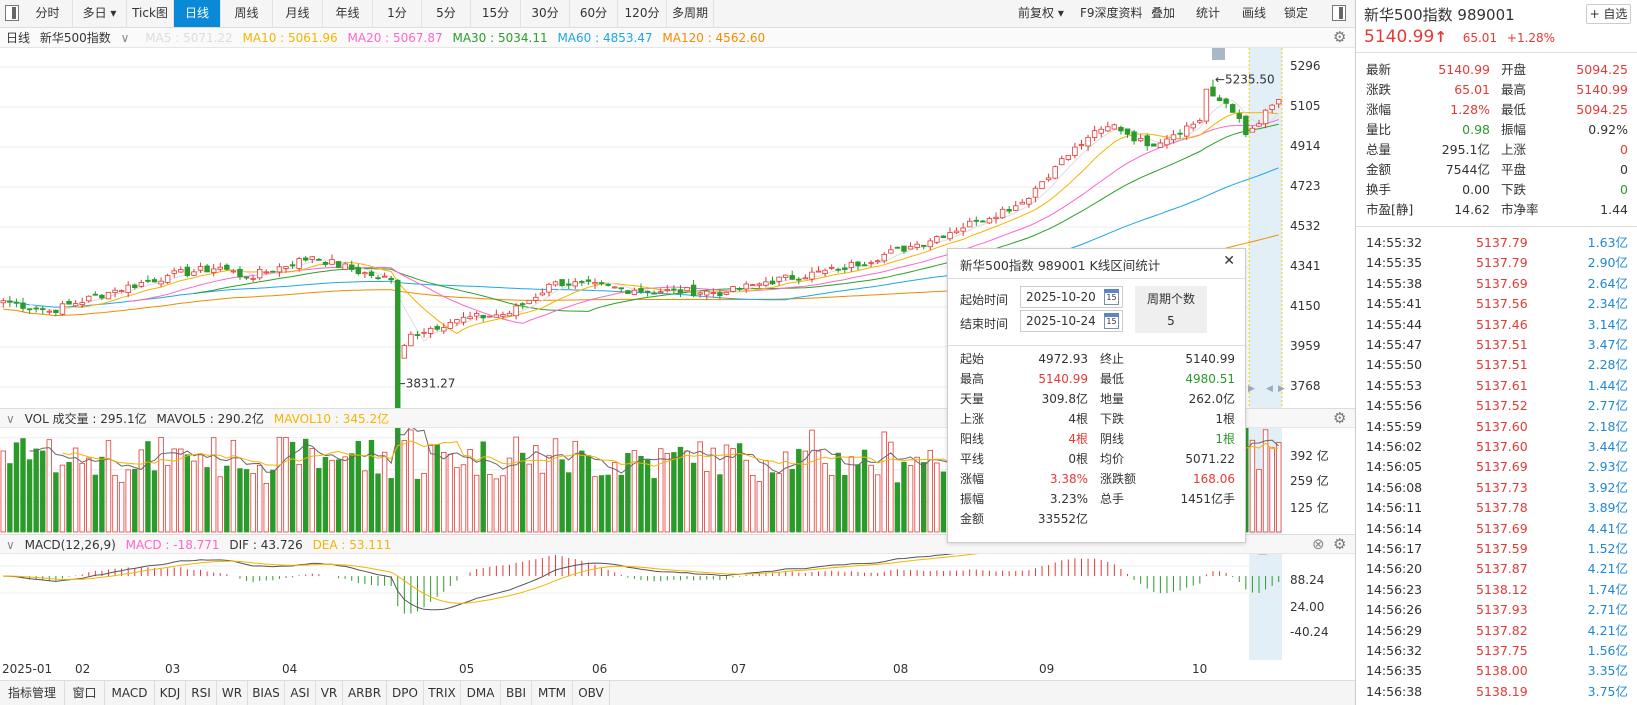 This screenshot has height=705, width=1637. What do you see at coordinates (130, 693) in the screenshot?
I see `indicator-tab: MACD` at bounding box center [130, 693].